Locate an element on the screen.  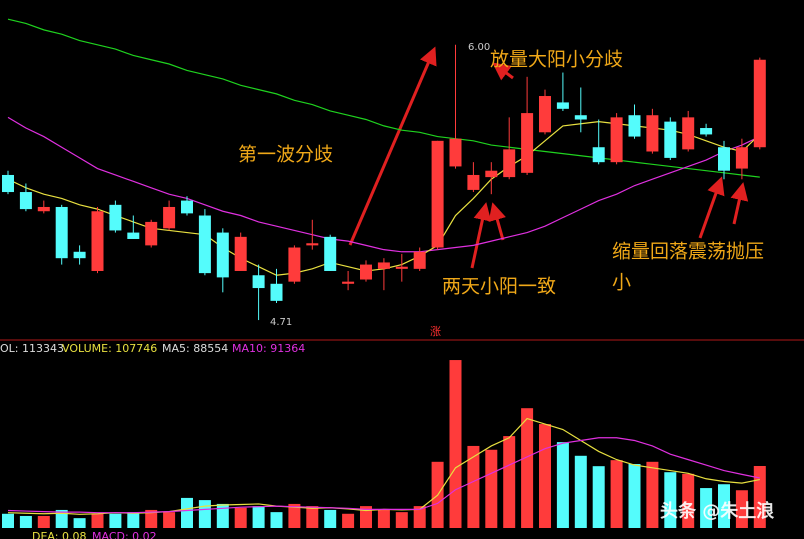
legend-item: MA10: 91364 is located at coordinates (268, 348).